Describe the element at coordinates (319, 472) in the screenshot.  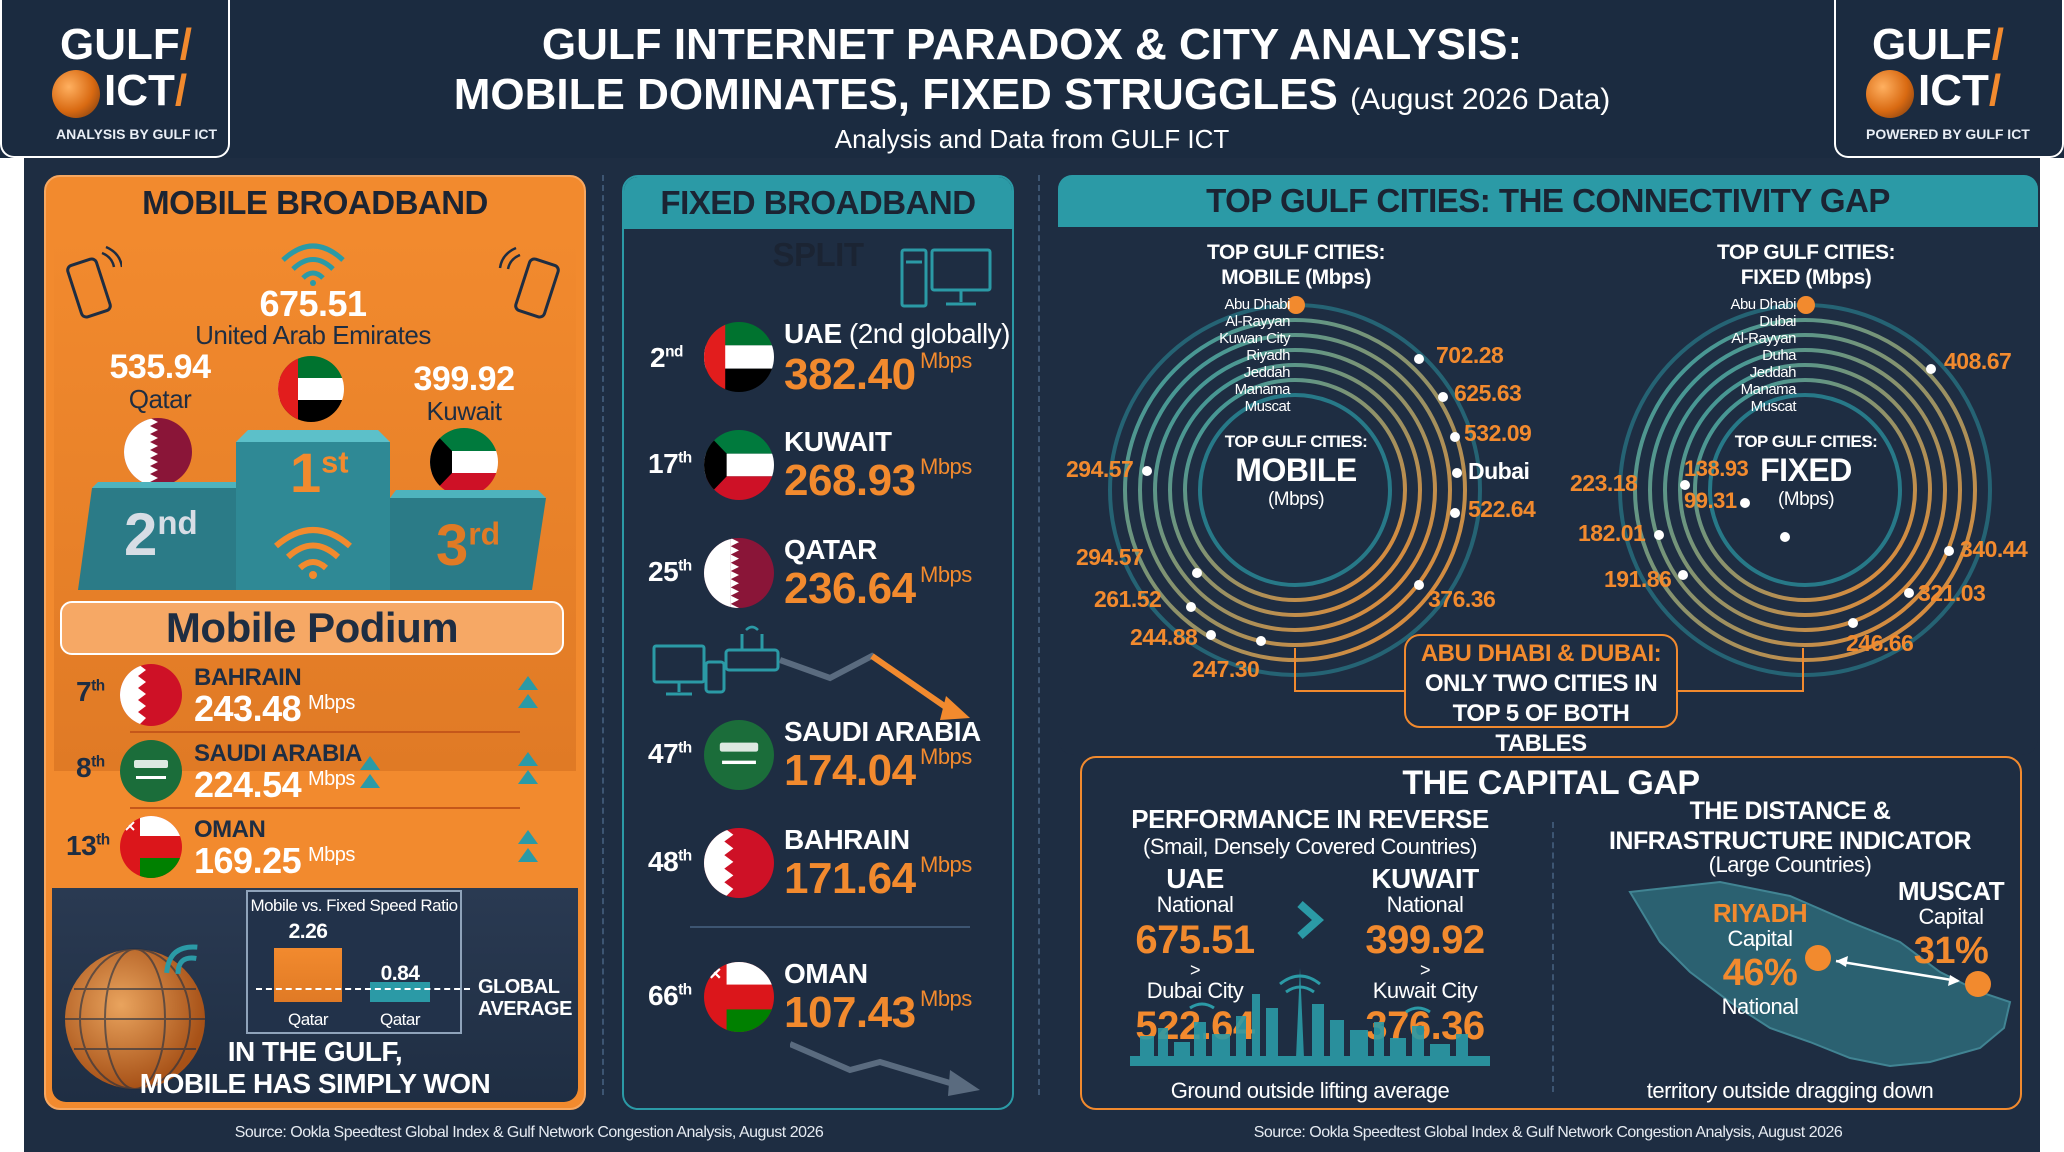
I see `first-place-label: 1st` at that location.